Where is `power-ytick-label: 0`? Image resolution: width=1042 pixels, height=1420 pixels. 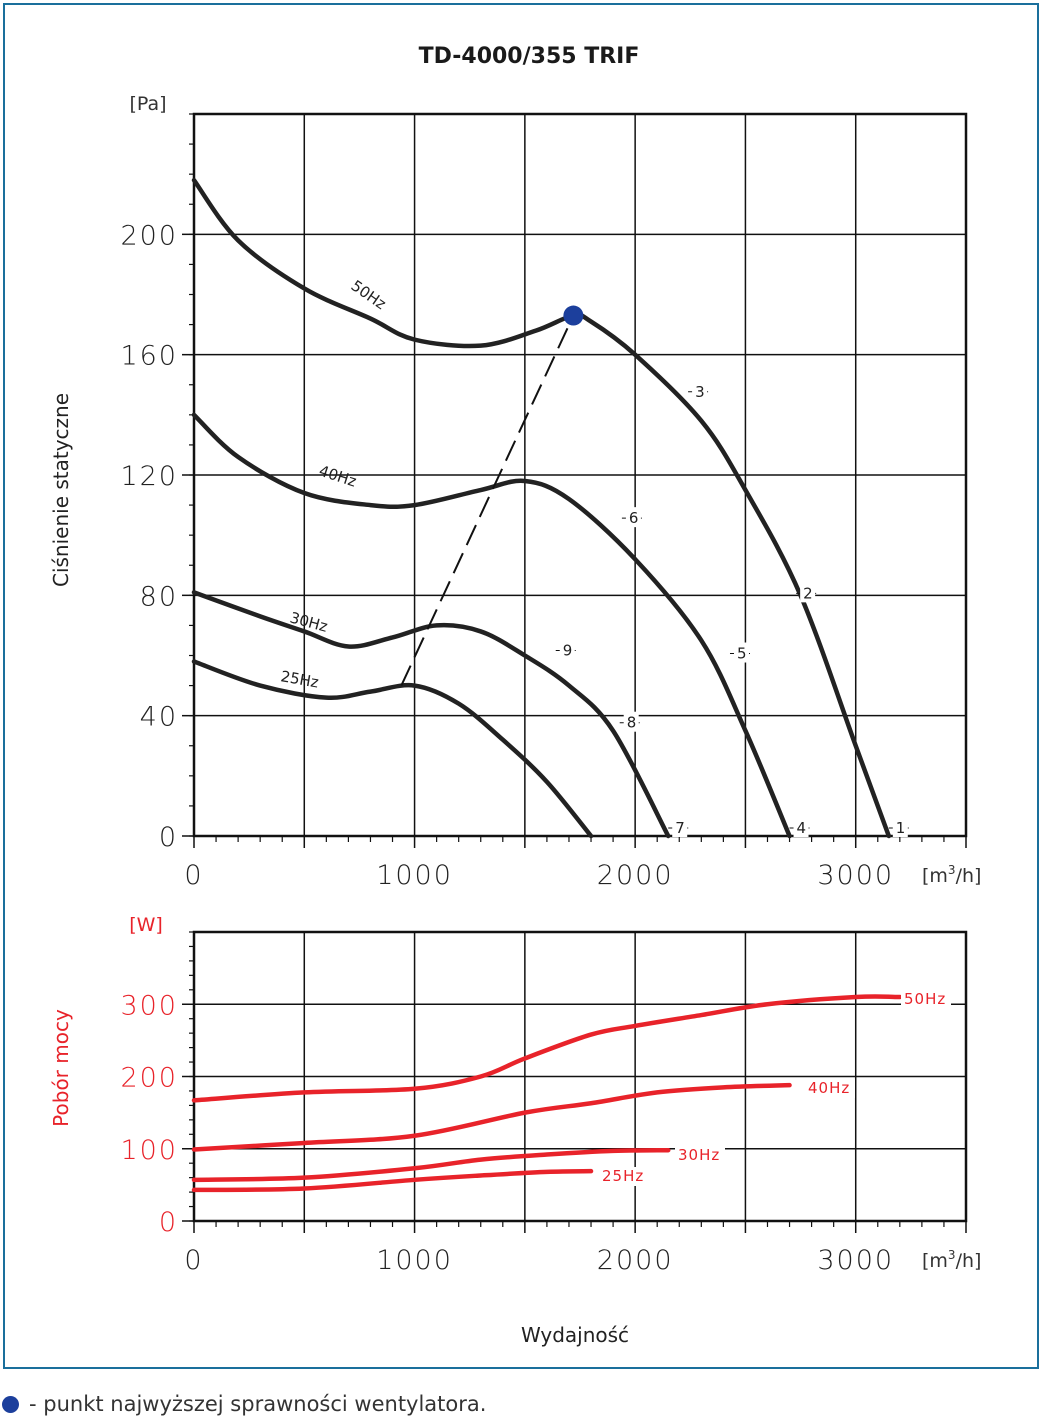 power-ytick-label: 0 is located at coordinates (168, 1222).